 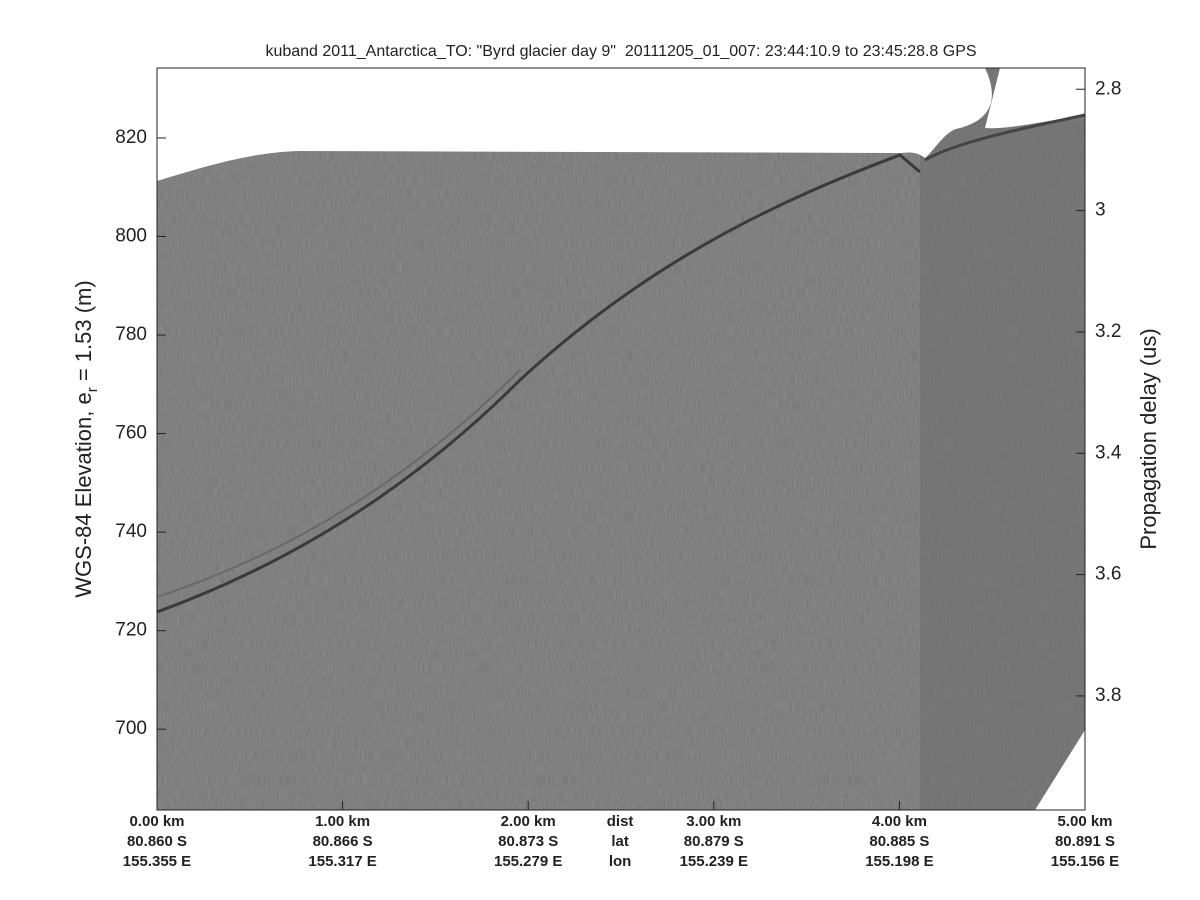 I want to click on row-label: lat, so click(x=620, y=841).